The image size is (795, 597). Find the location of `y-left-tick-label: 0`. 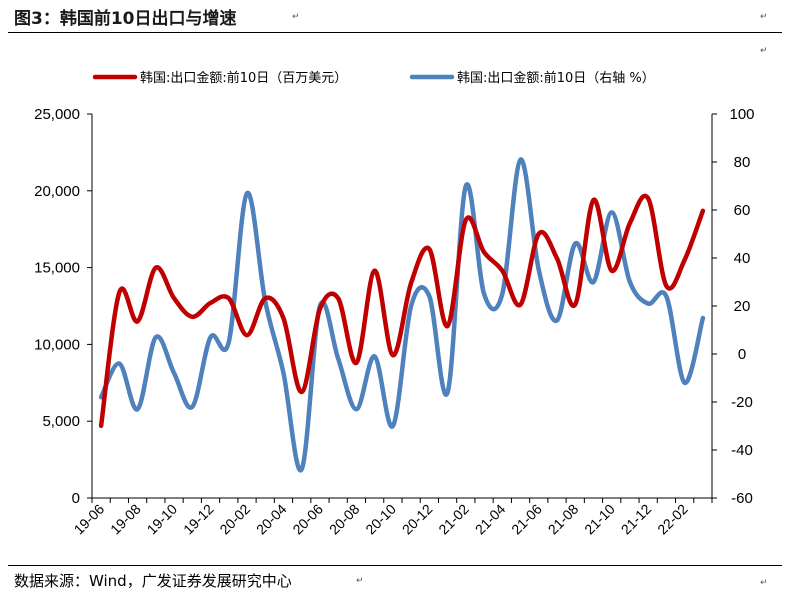

y-left-tick-label: 0 is located at coordinates (76, 498).